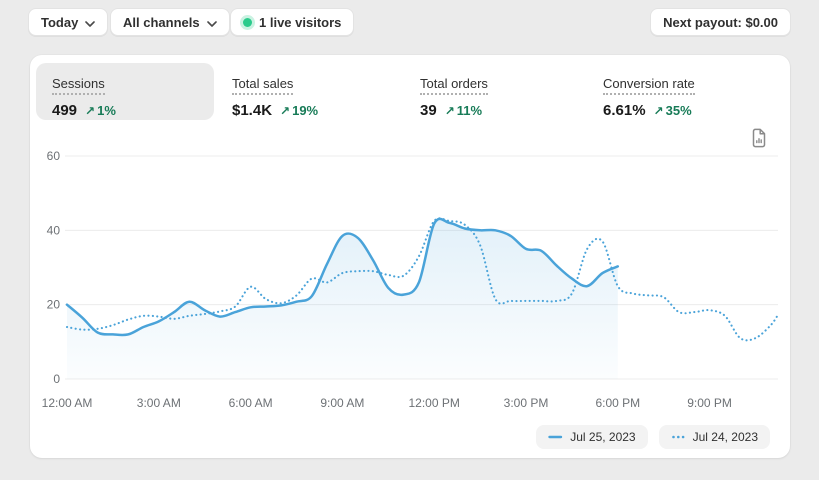 The image size is (819, 480). What do you see at coordinates (305, 110) in the screenshot?
I see `metric-change-value: 19%` at bounding box center [305, 110].